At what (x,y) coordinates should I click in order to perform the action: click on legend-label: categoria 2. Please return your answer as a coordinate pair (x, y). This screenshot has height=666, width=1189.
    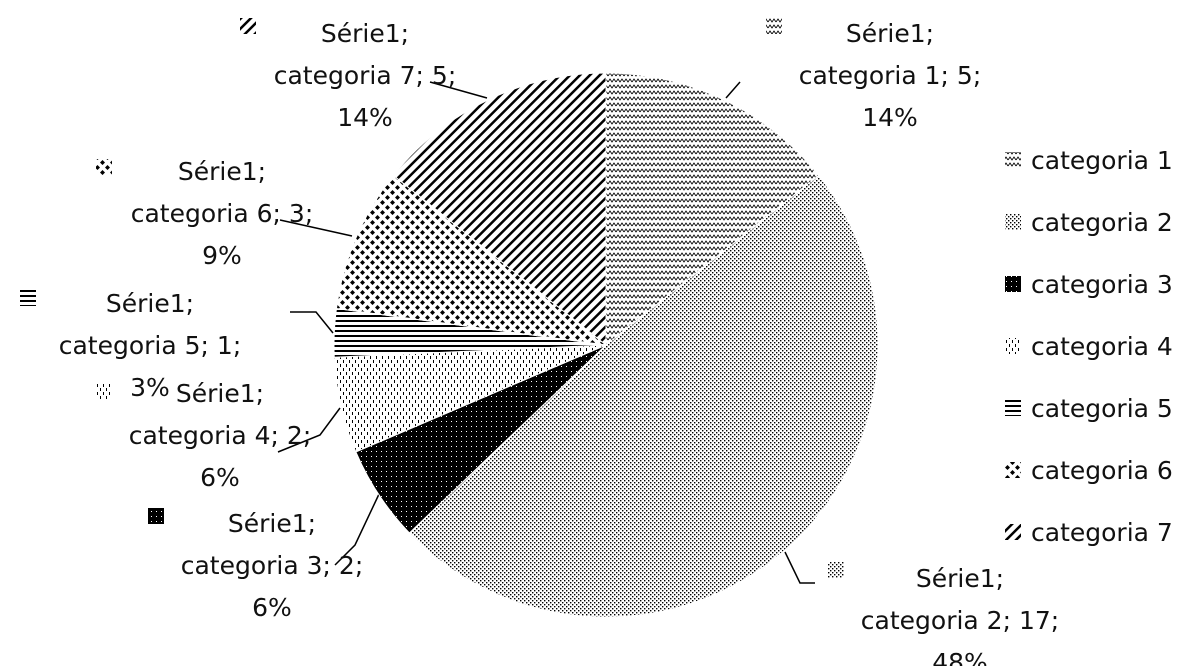
    Looking at the image, I should click on (1102, 222).